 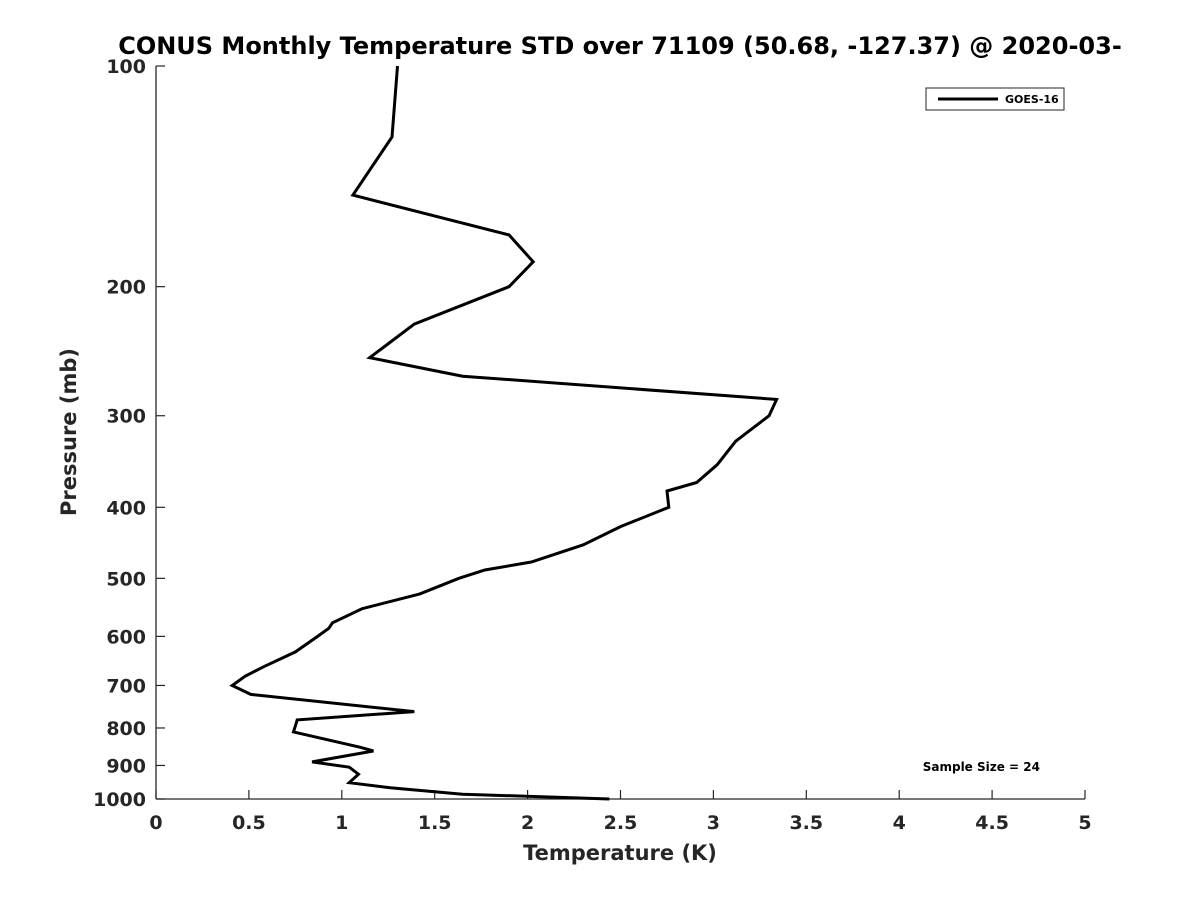 What do you see at coordinates (1084, 823) in the screenshot?
I see `x-tick-label: 5` at bounding box center [1084, 823].